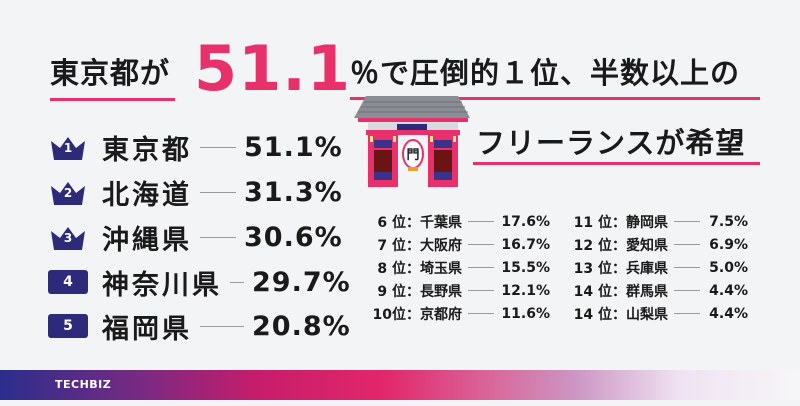 The image size is (800, 406). Describe the element at coordinates (463, 245) in the screenshot. I see `rank-row: 7 位： 大阪府 16.7%` at that location.